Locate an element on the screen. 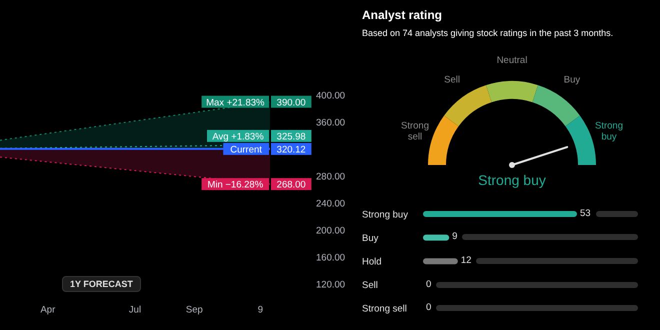 This screenshot has width=660, height=330. annotation: Current is located at coordinates (246, 150).